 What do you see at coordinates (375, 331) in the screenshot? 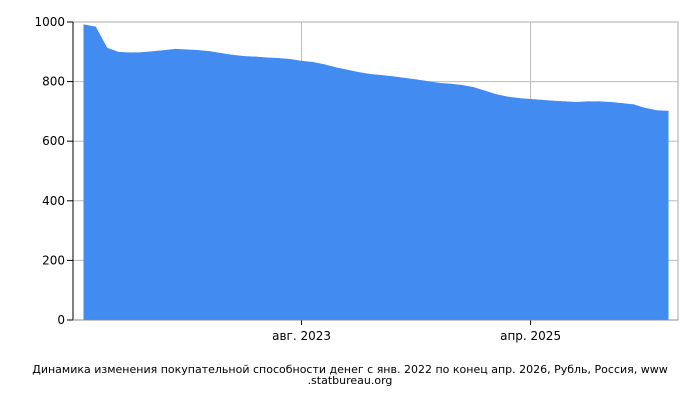
I see `x-axis: авг. 2023 апр. 2025` at bounding box center [375, 331].